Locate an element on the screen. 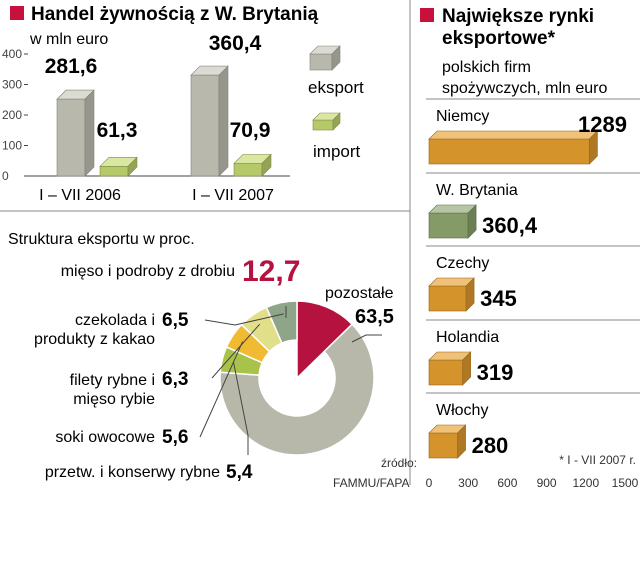  x-tick-label: 0 is located at coordinates (429, 483).